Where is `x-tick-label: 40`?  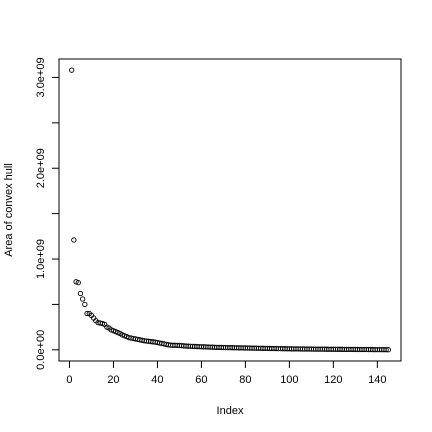
x-tick-label: 40 is located at coordinates (157, 380).